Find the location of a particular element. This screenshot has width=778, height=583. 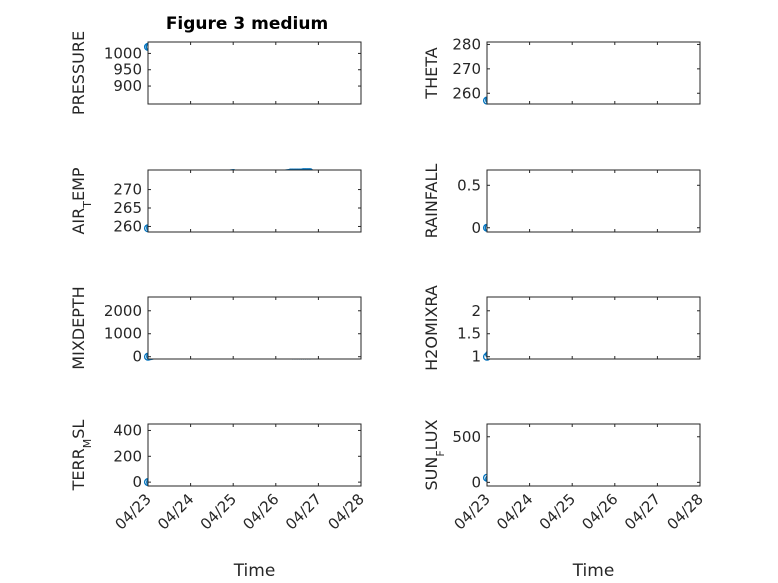

y-axis-label: THETA is located at coordinates (431, 73).